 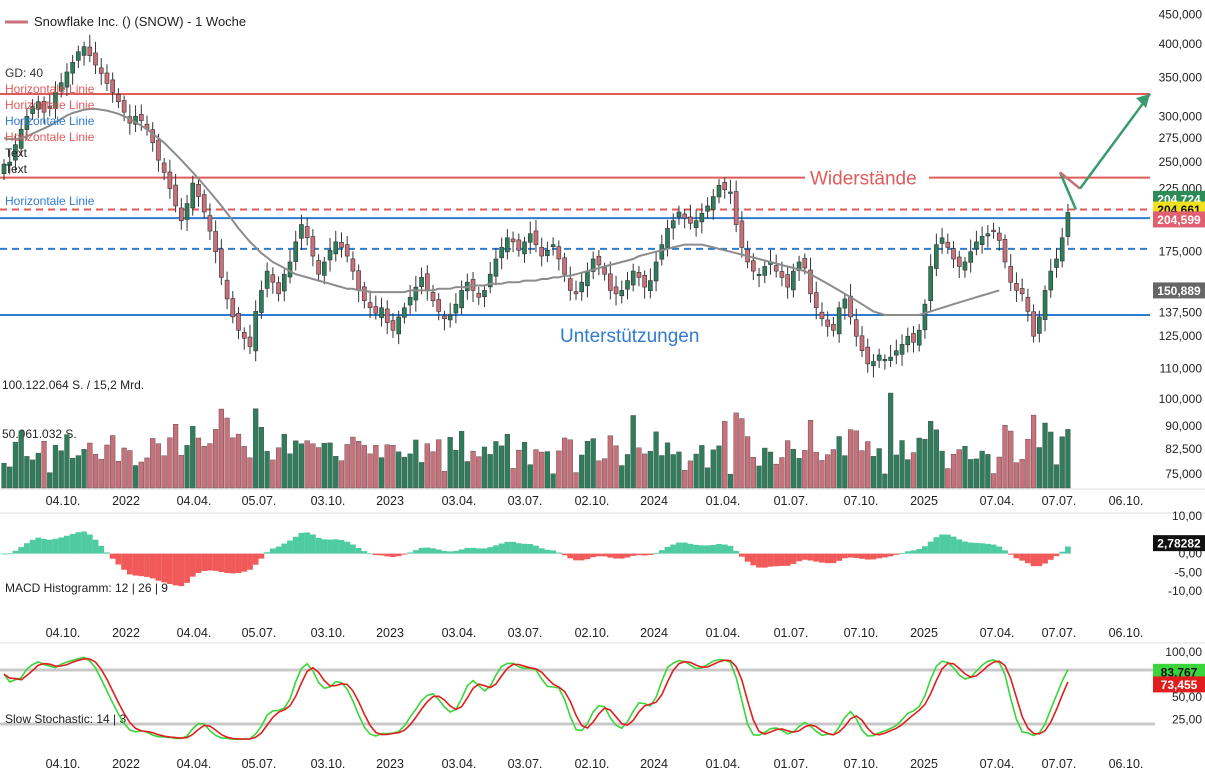 I want to click on price-tick-label: 350,000, so click(x=1181, y=78).